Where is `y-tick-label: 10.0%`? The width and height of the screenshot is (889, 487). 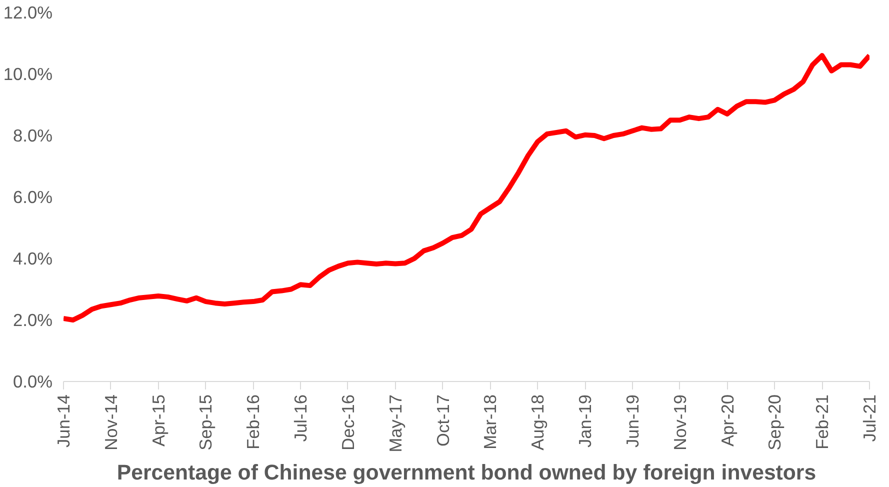
y-tick-label: 10.0% is located at coordinates (28, 74).